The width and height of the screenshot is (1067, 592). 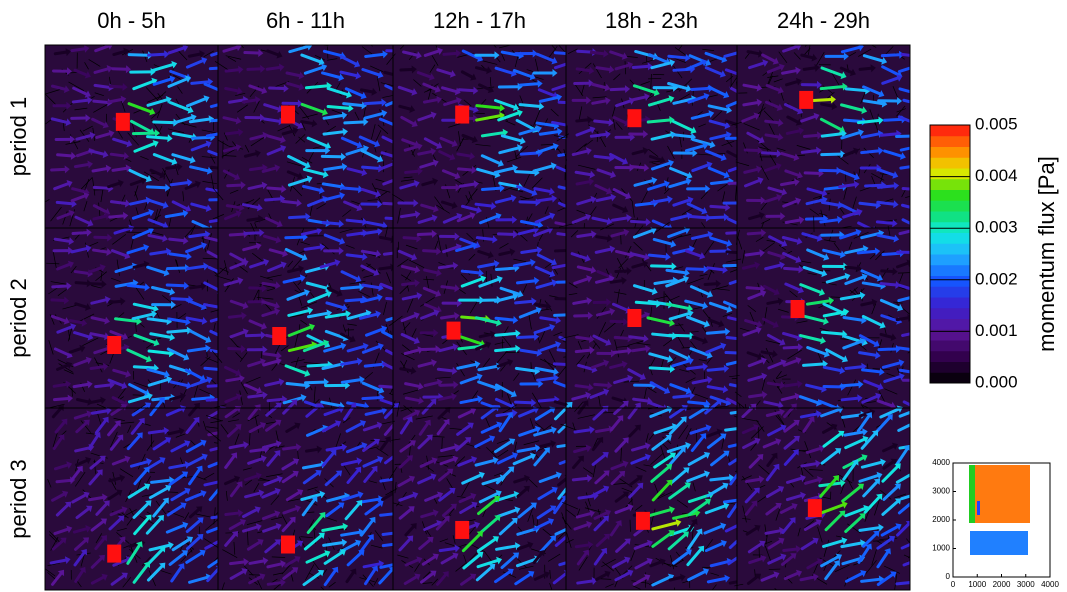 What do you see at coordinates (996, 227) in the screenshot?
I see `colorbar-tick-label: 0.003` at bounding box center [996, 227].